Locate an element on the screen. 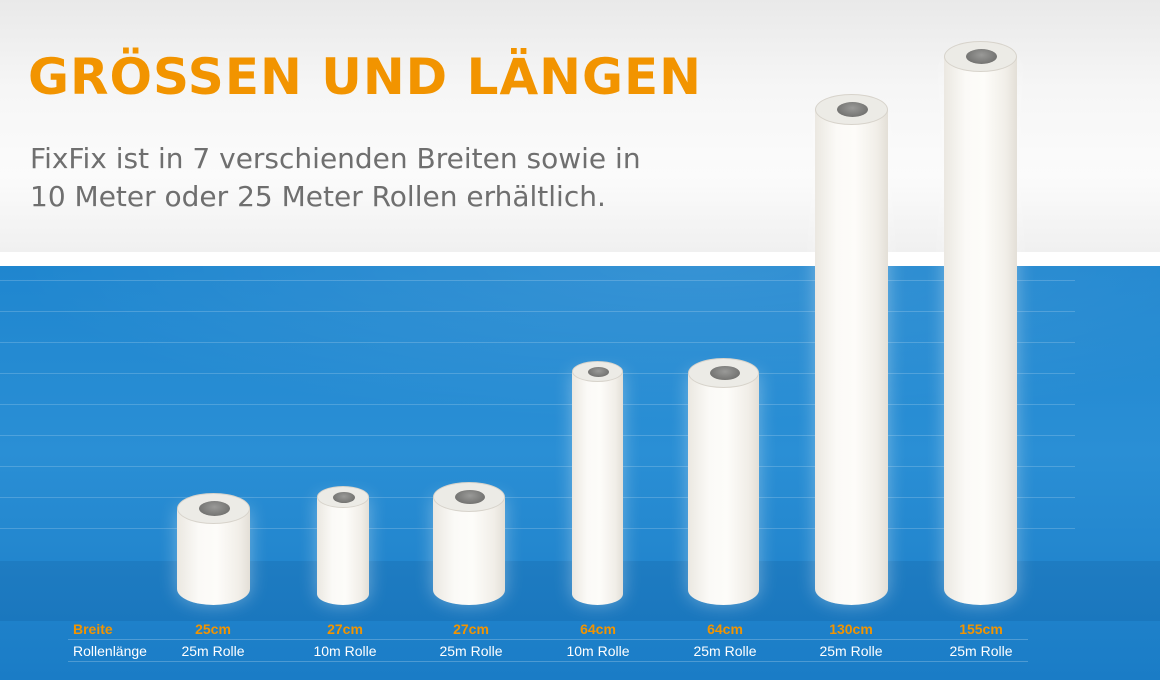  page-title: GRÖSSEN UND LÄNGEN is located at coordinates (365, 77).